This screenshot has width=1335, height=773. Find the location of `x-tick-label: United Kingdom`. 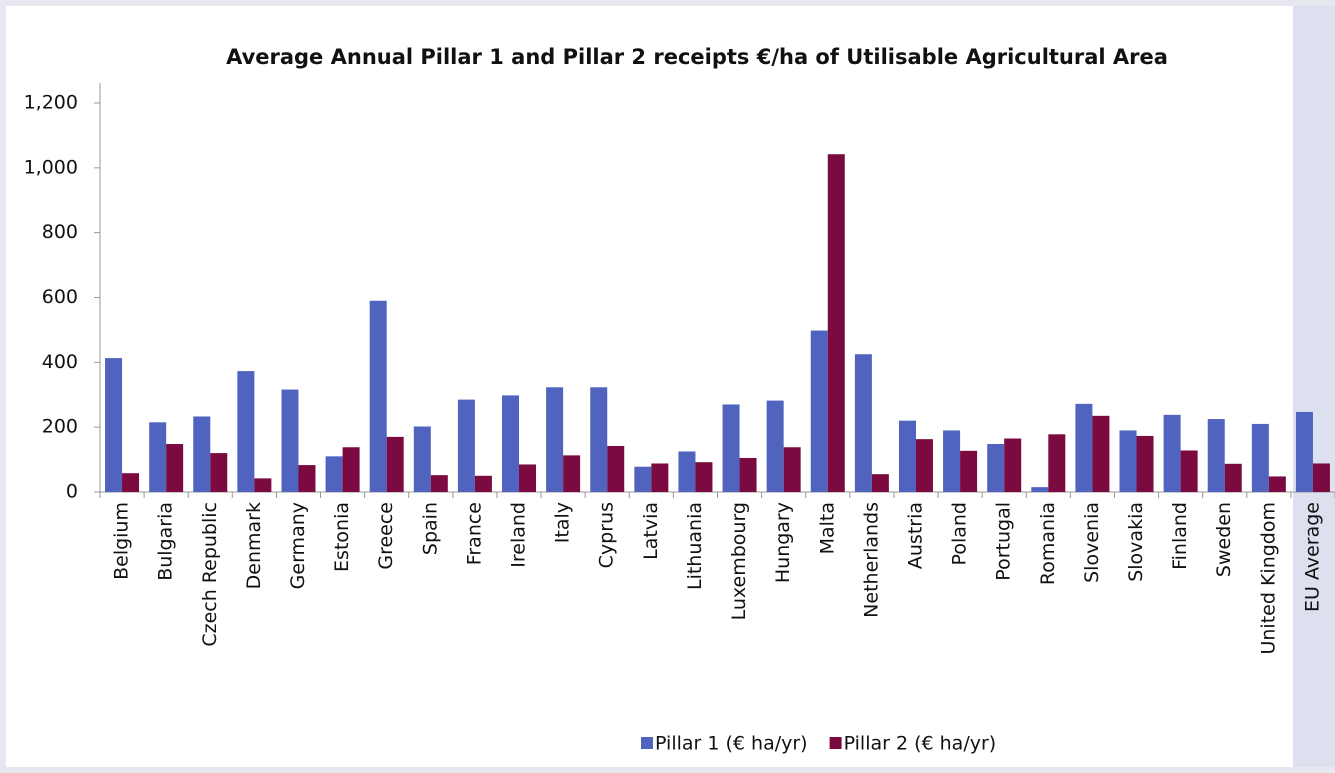

x-tick-label: United Kingdom is located at coordinates (1268, 578).